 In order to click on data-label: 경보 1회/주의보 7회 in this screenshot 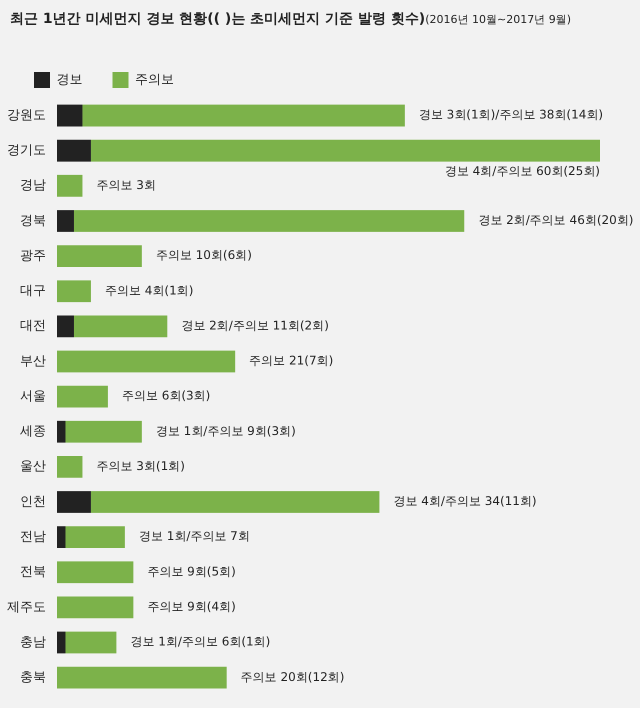, I will do `click(194, 536)`.